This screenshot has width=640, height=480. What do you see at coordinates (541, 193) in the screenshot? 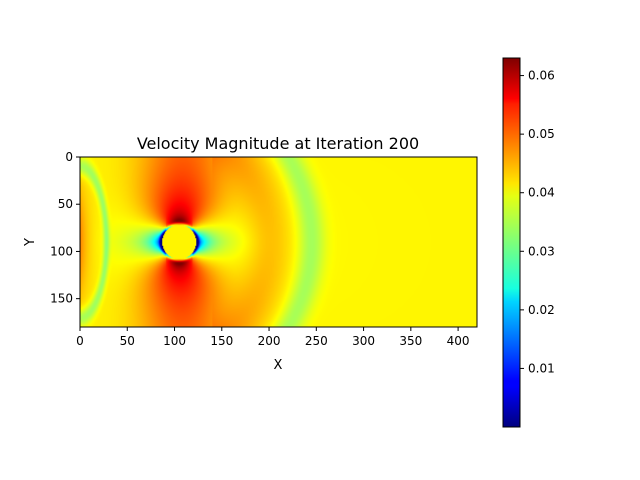
I see `colorbar-tick-label: 0.04` at bounding box center [541, 193].